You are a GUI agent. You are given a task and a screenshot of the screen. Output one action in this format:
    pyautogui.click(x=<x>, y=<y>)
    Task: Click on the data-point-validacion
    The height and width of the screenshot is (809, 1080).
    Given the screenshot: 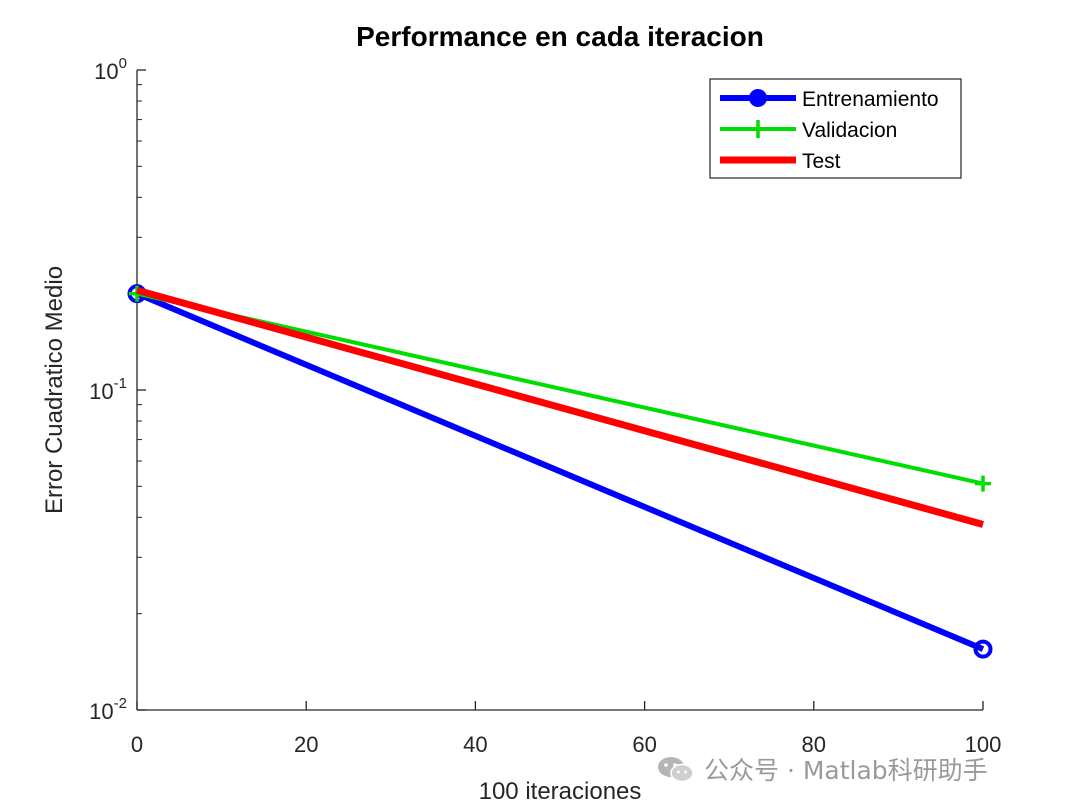 What is the action you would take?
    pyautogui.click(x=983, y=483)
    